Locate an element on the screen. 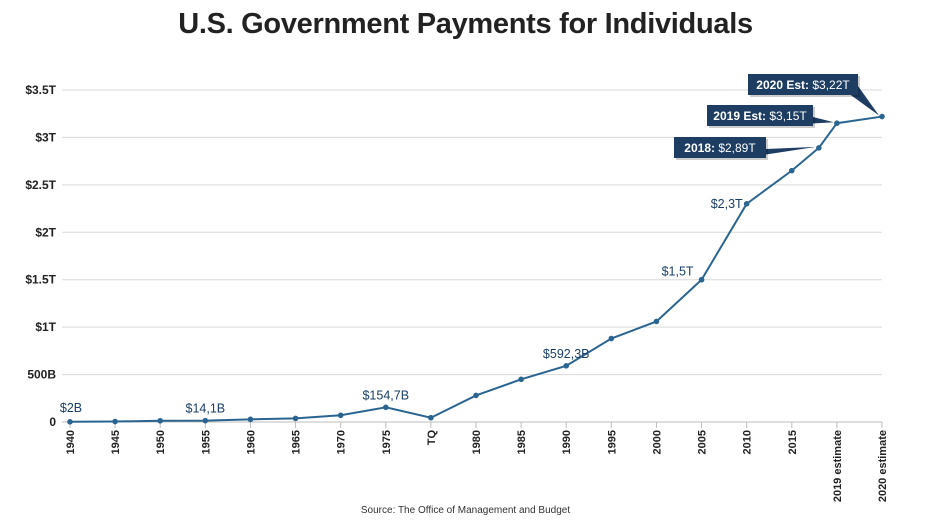 Image resolution: width=931 pixels, height=523 pixels. callout-label: 2020 Est: $3,22T is located at coordinates (803, 85).